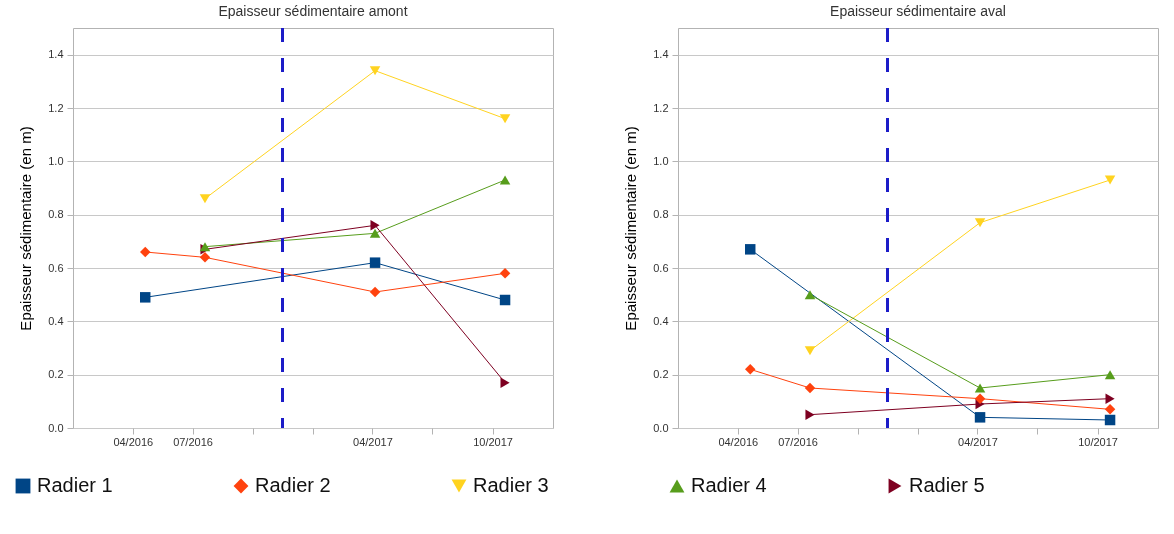 This screenshot has width=1174, height=534. Describe the element at coordinates (947, 485) in the screenshot. I see `legend-label: Radier 5` at that location.